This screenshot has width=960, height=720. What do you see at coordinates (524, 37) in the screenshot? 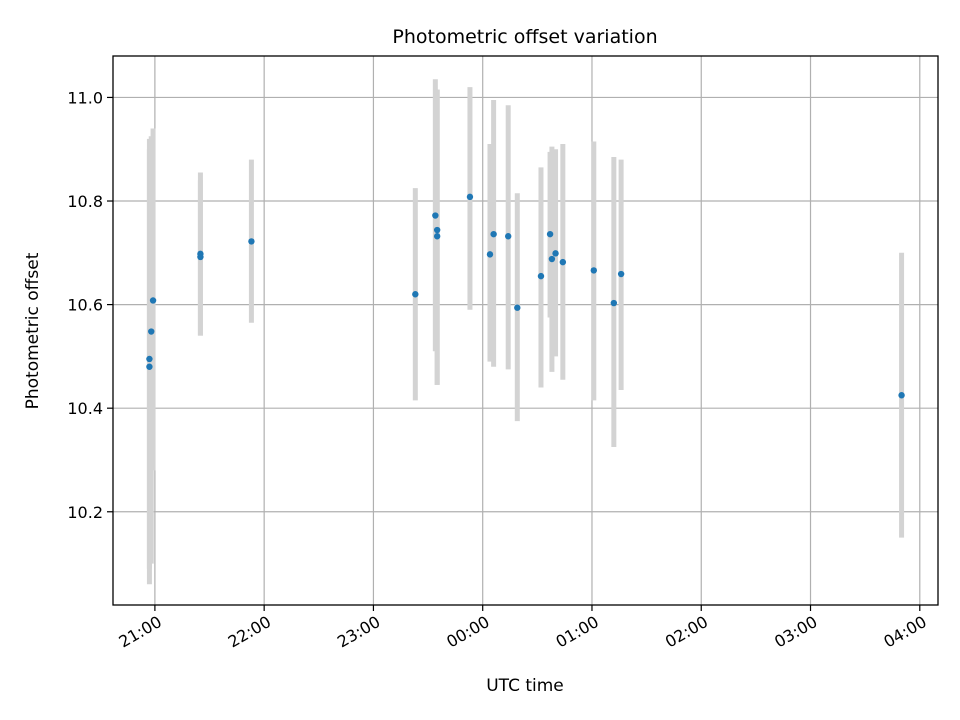
I see `chart-title: Photometric offset variation` at bounding box center [524, 37].